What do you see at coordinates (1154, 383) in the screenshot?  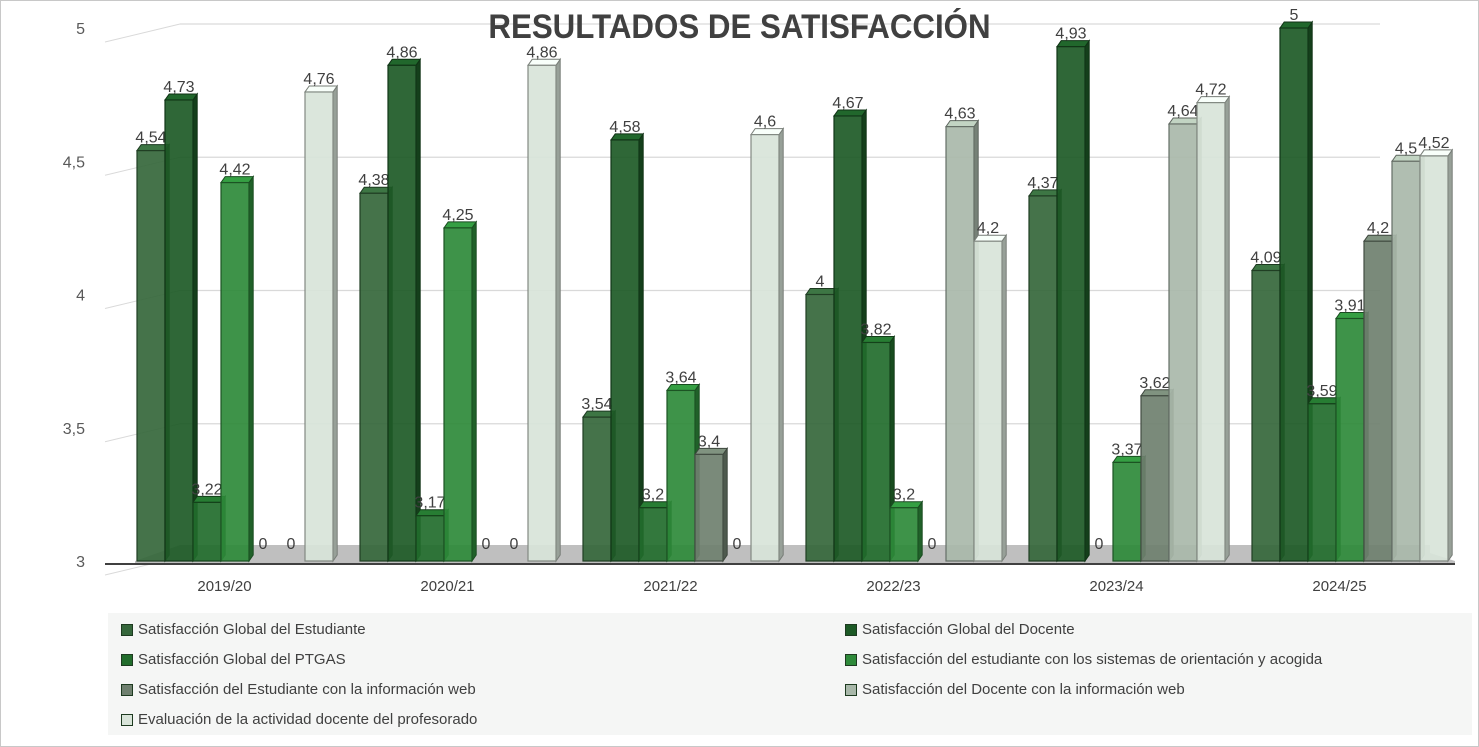 I see `data-label: 3,62` at bounding box center [1154, 383].